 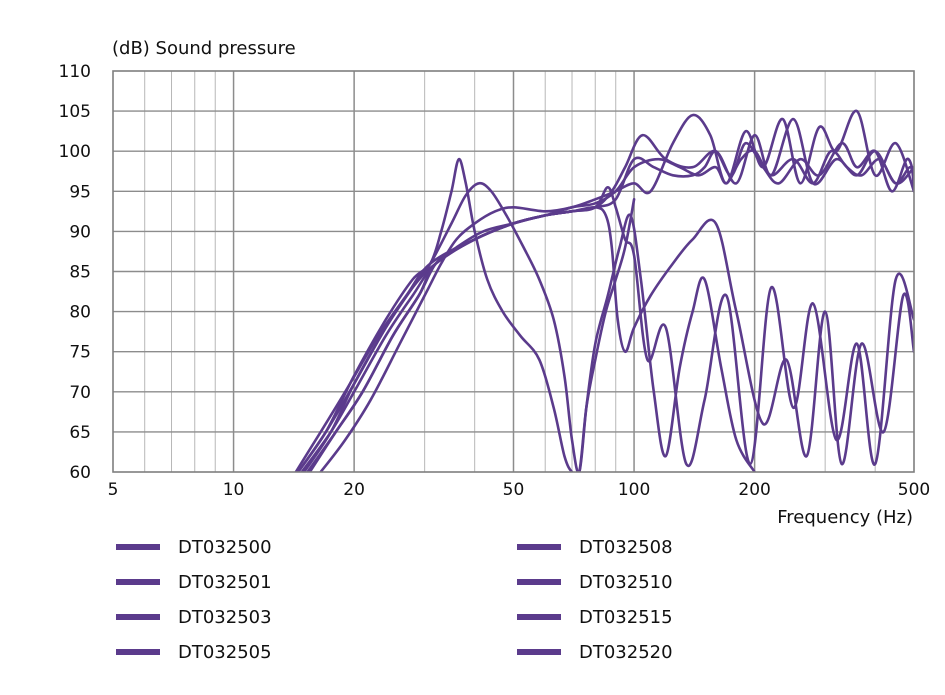 I want to click on x-tick-label: 200, so click(x=754, y=490).